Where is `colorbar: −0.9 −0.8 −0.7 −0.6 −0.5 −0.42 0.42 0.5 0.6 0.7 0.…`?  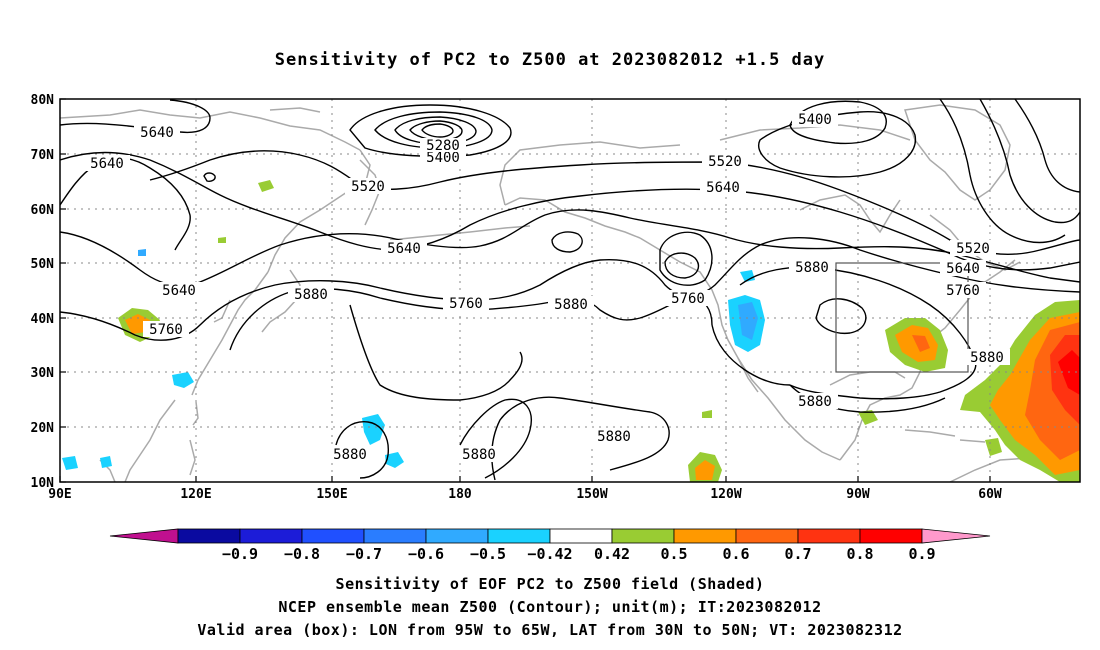 colorbar: −0.9 −0.8 −0.7 −0.6 −0.5 −0.42 0.42 0.5 0.6 0.7 0.… is located at coordinates (550, 545).